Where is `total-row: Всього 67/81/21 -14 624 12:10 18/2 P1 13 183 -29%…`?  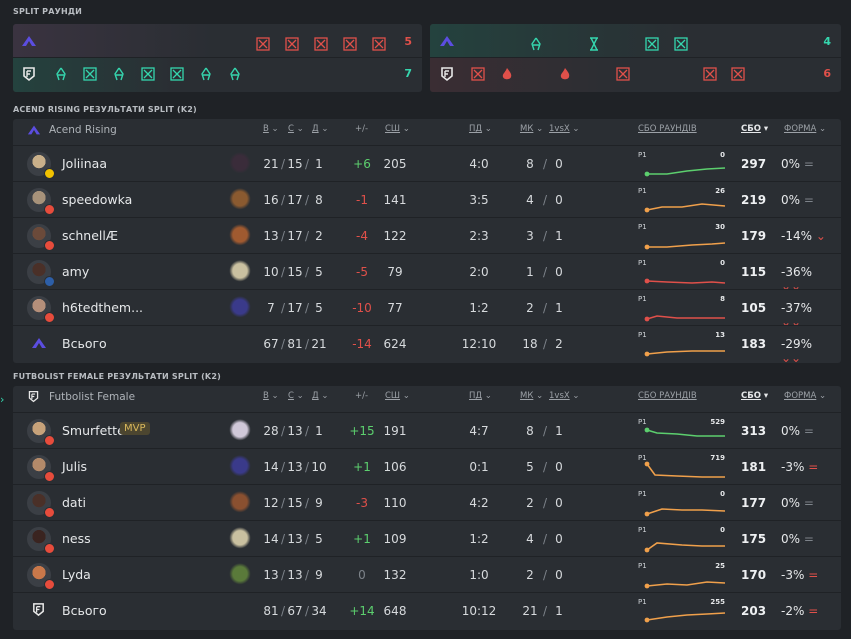
total-row: Всього 67/81/21 -14 624 12:10 18/2 P1 13 183 -29%… is located at coordinates (427, 345).